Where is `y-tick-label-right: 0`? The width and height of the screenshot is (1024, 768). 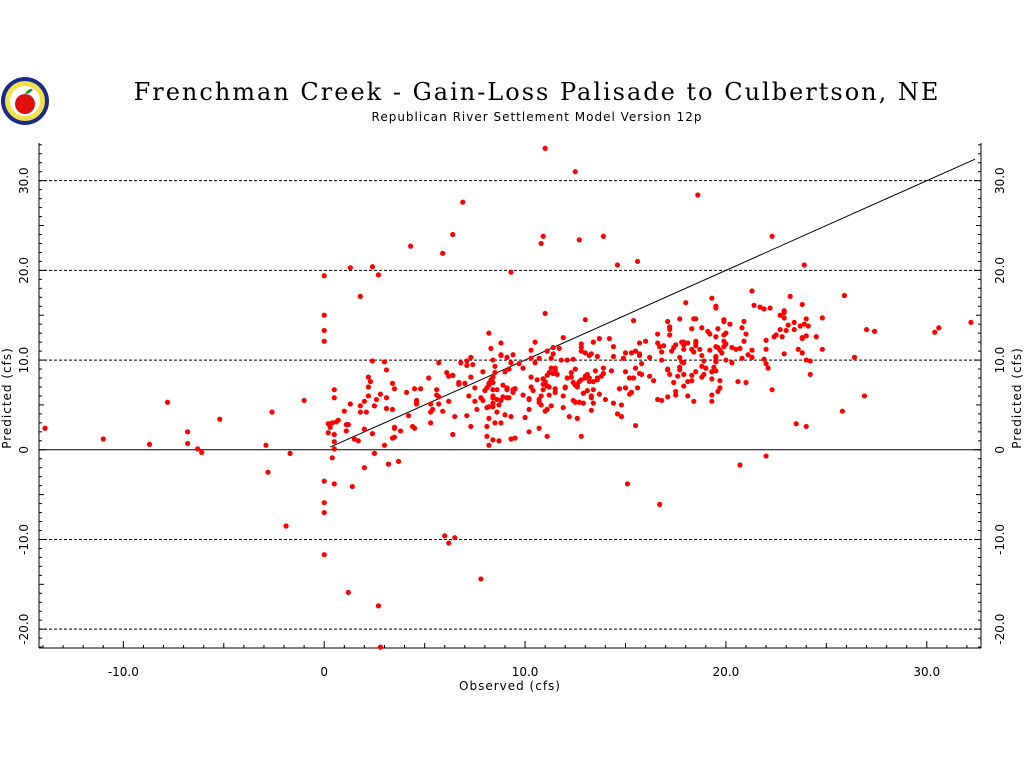
y-tick-label-right: 0 is located at coordinates (1000, 450).